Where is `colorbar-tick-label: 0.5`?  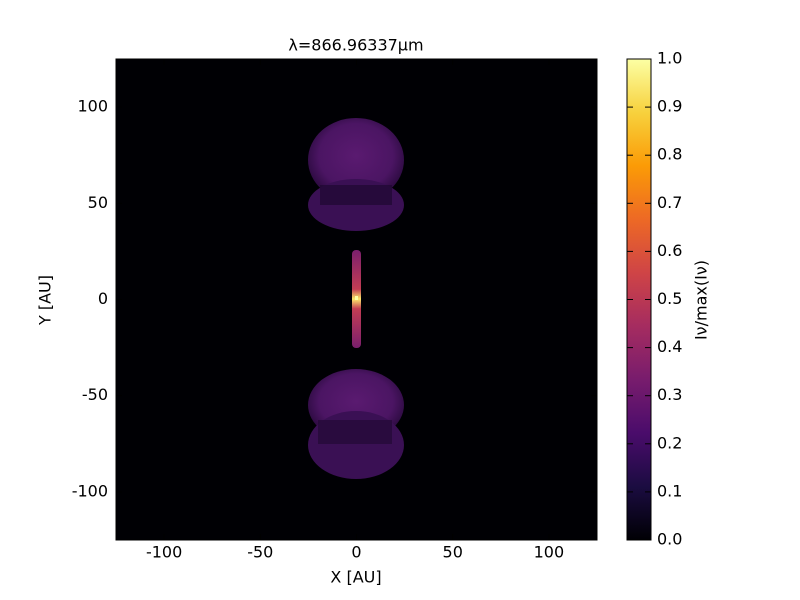 colorbar-tick-label: 0.5 is located at coordinates (669, 298).